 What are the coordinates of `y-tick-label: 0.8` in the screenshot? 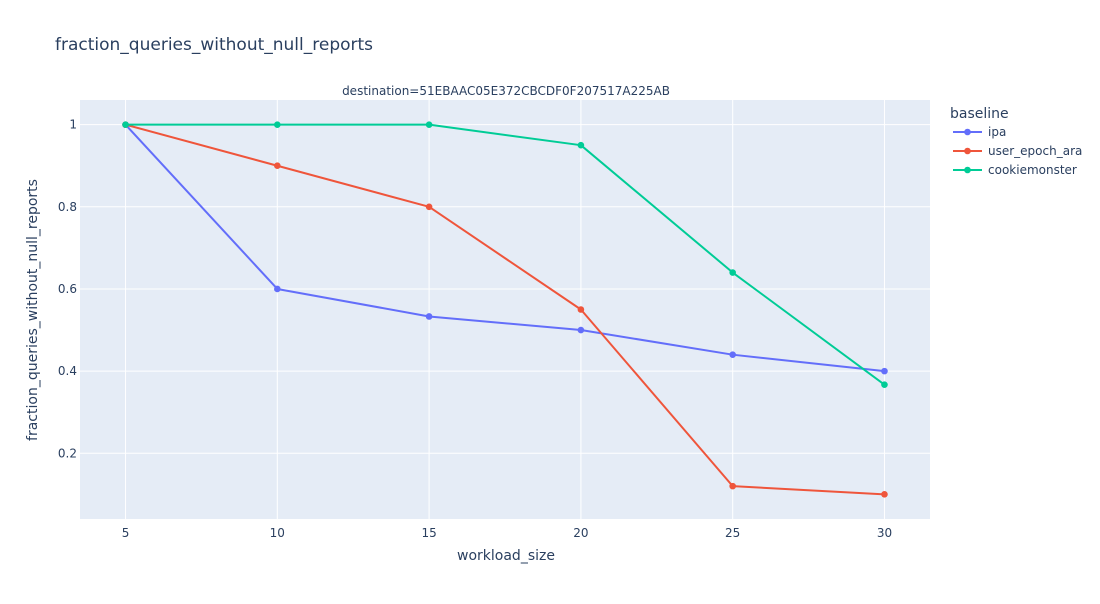 It's located at (67, 207).